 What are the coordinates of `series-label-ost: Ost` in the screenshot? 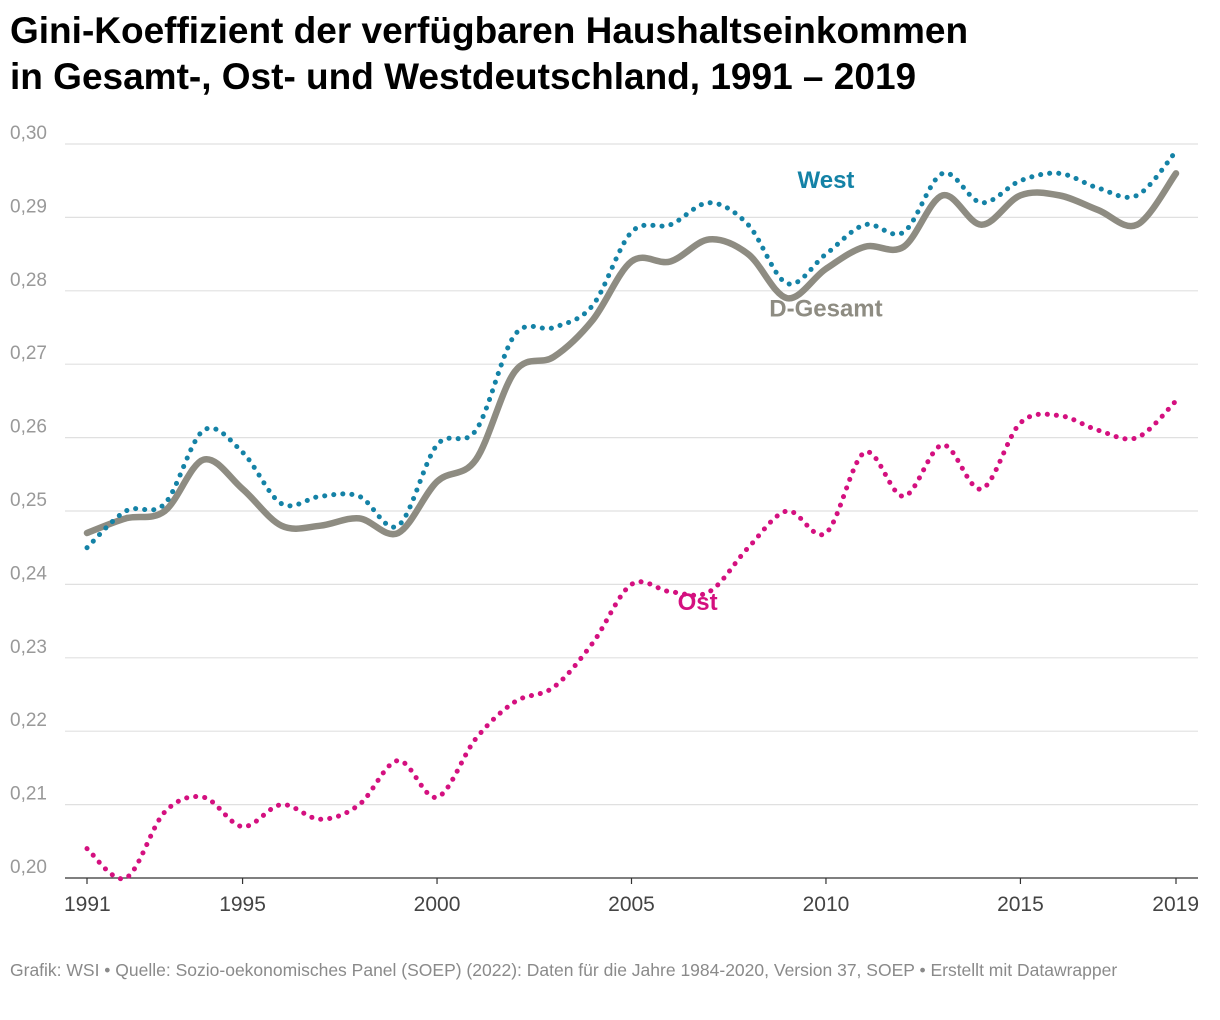 It's located at (698, 602).